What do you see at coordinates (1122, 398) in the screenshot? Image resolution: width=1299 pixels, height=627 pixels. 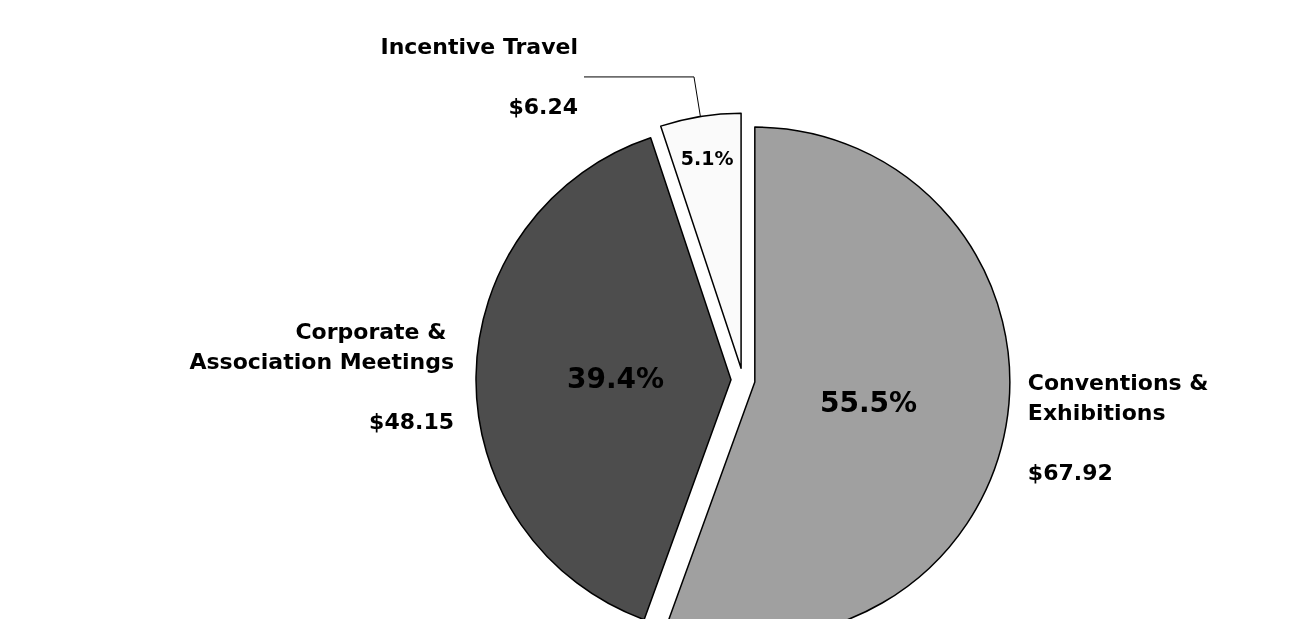 I see `slice-label: Conventions & Exhibitions` at bounding box center [1122, 398].